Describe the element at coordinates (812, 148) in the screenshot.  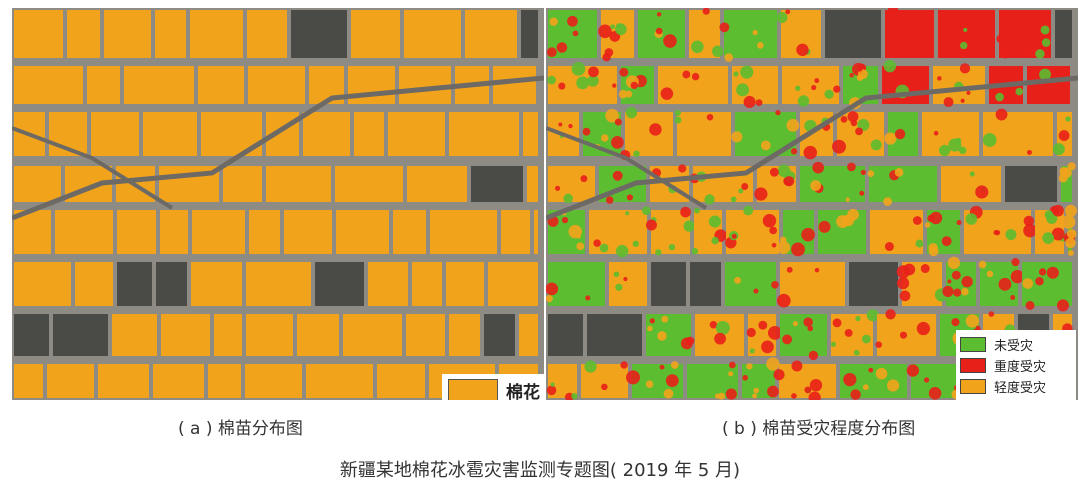
I see `road` at that location.